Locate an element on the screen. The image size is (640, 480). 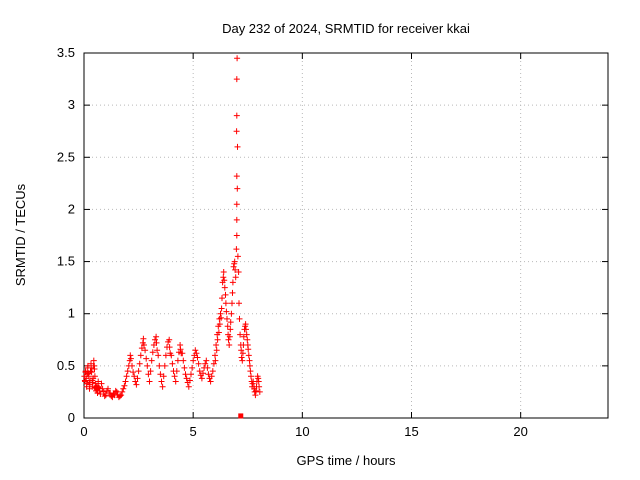
x-tick-label: 10 is located at coordinates (302, 431).